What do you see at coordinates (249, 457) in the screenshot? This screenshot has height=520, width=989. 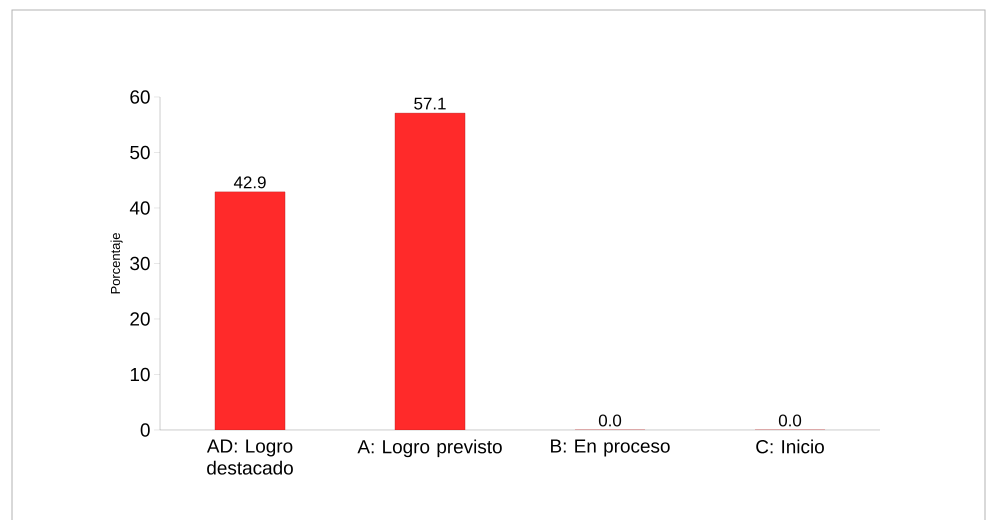 I see `x-tick-label: AD: Logro destacado` at bounding box center [249, 457].